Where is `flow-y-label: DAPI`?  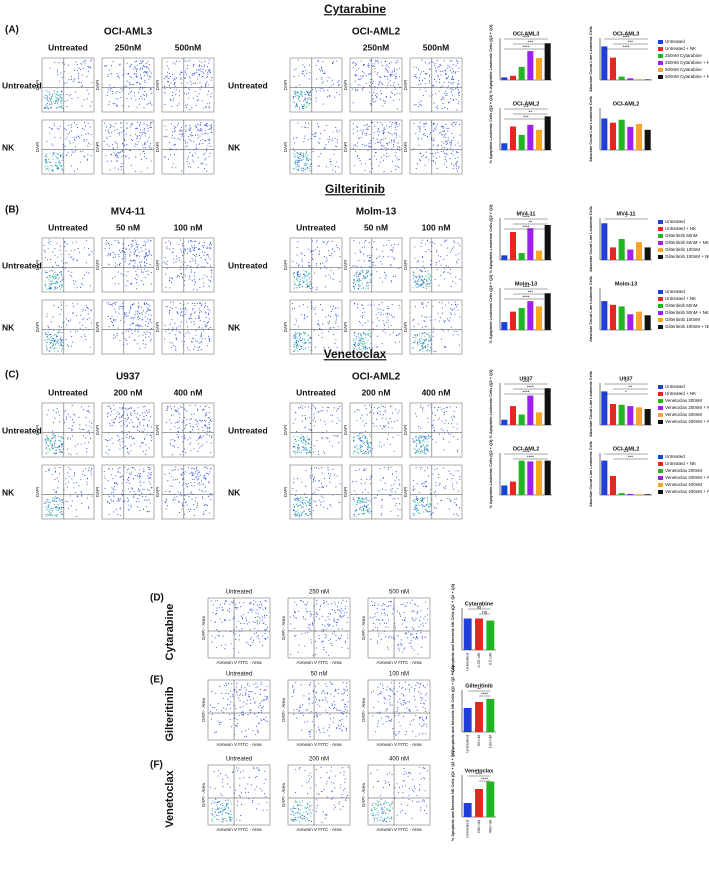
flow-y-label: DAPI is located at coordinates (37, 147).